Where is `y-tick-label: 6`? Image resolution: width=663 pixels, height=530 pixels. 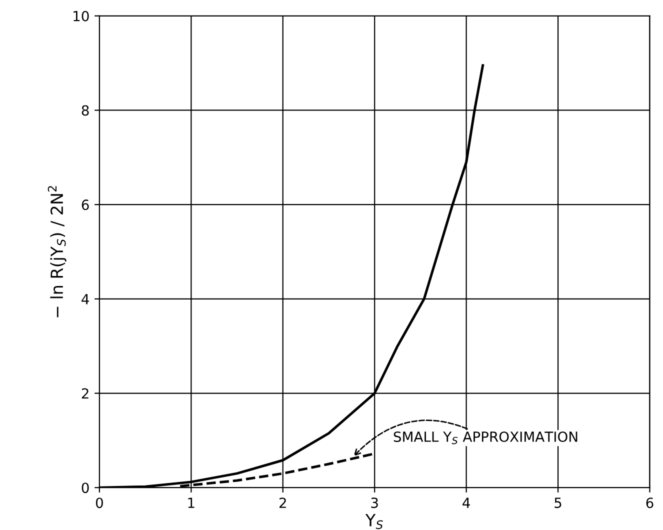
y-tick-label: 6 is located at coordinates (85, 205).